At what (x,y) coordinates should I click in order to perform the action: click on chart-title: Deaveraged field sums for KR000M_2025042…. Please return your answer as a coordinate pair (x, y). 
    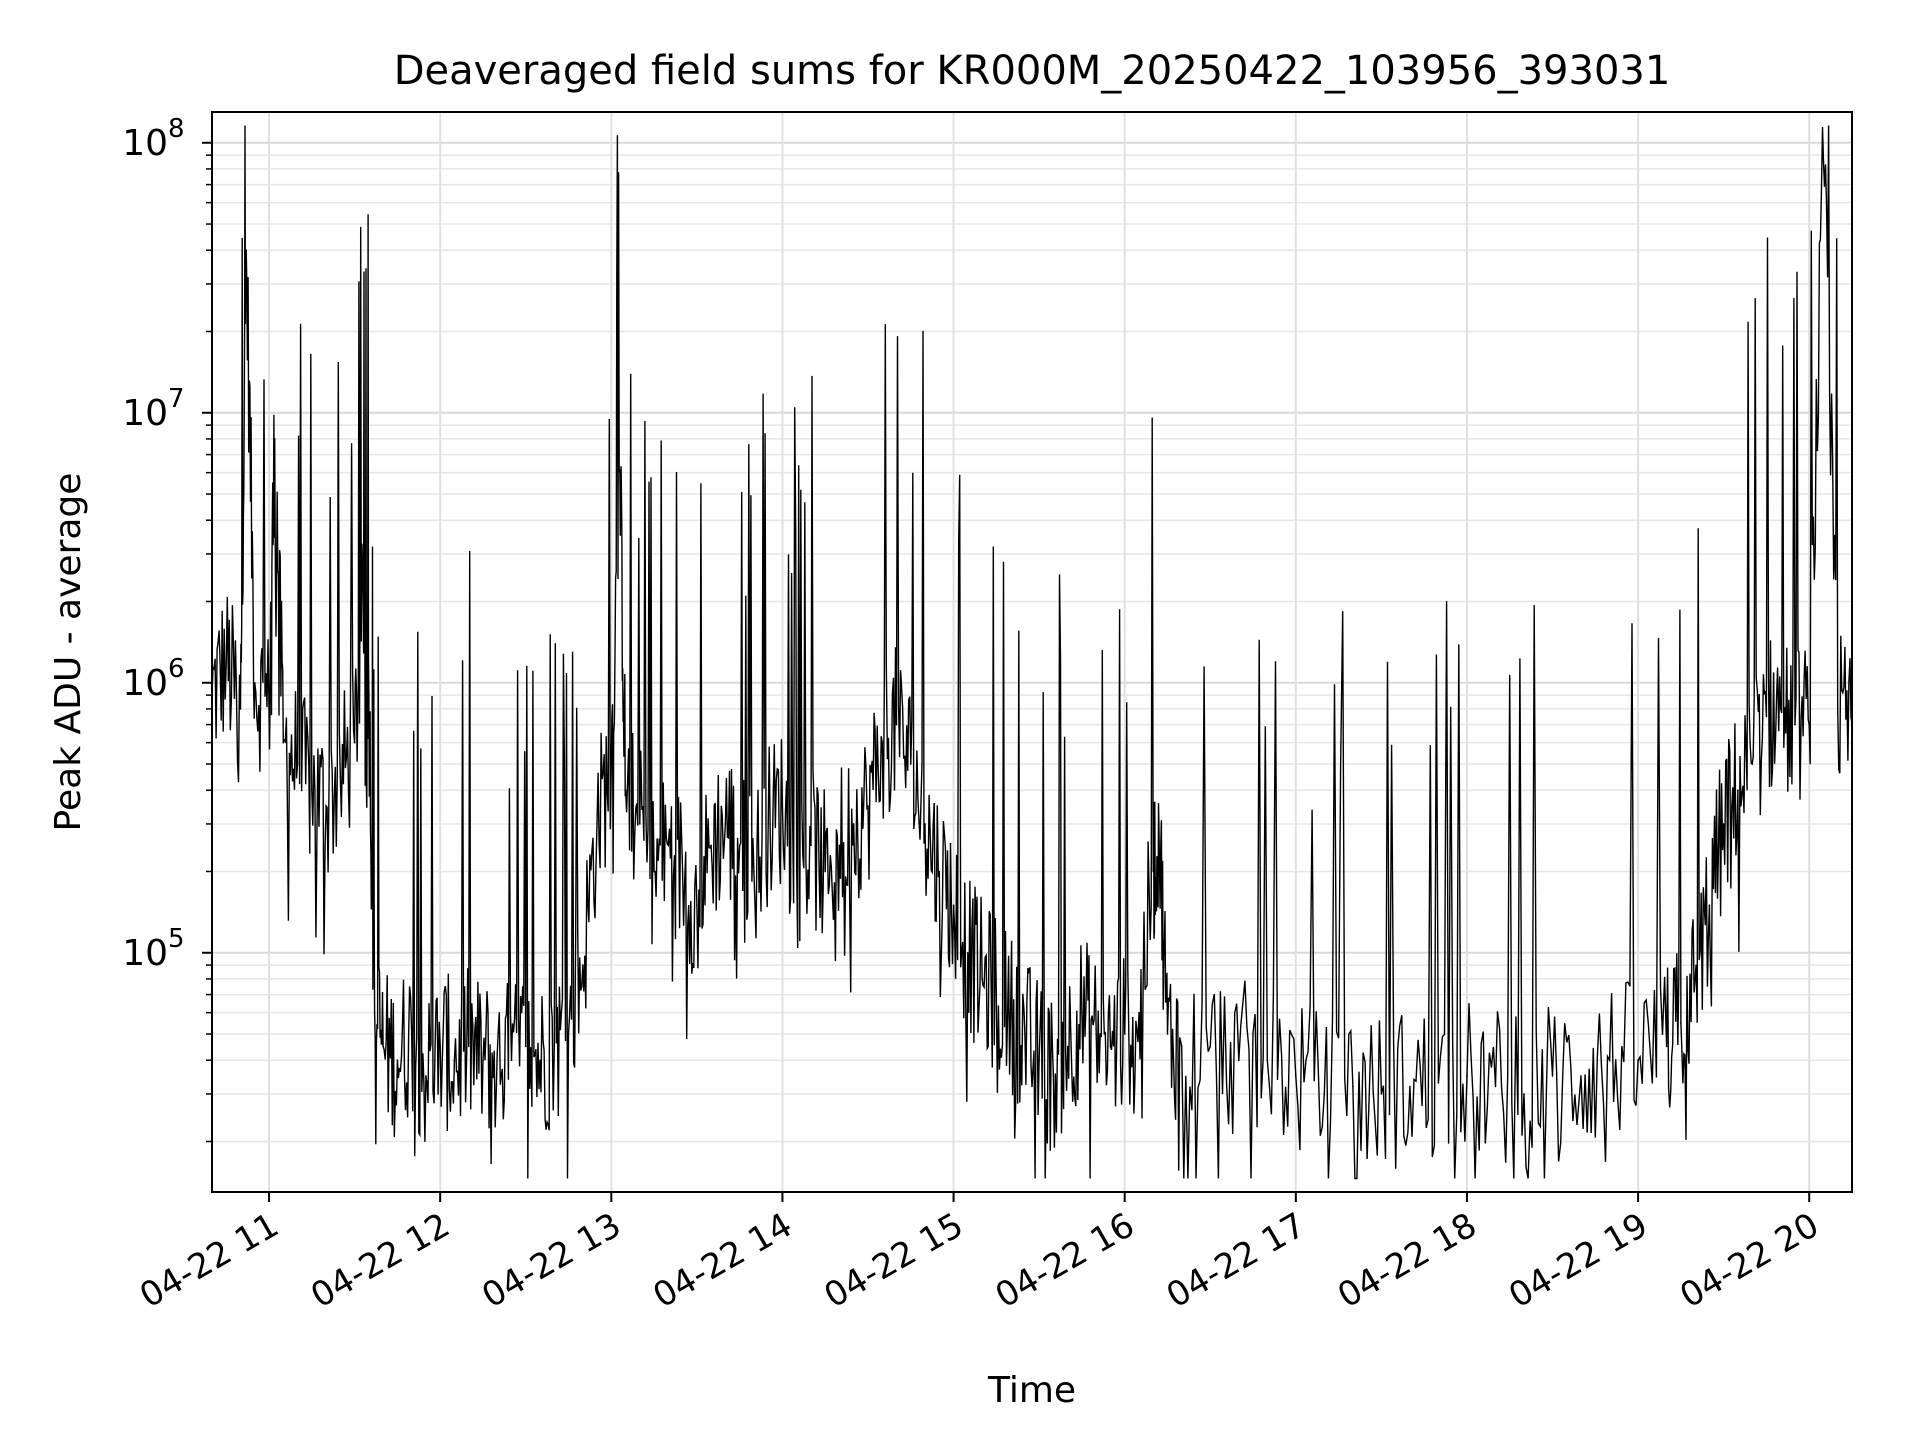
    Looking at the image, I should click on (1032, 71).